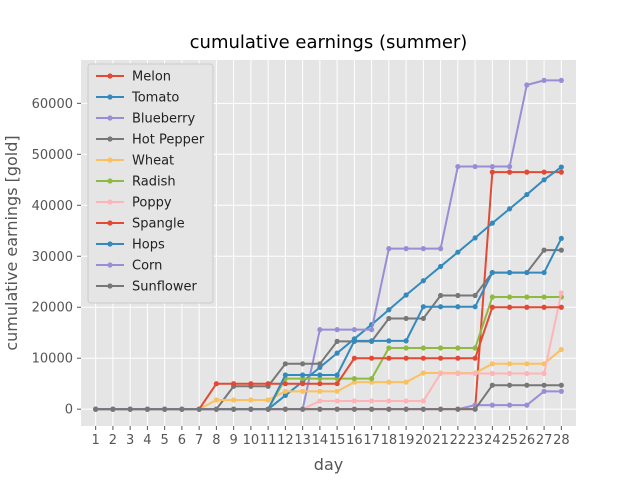 The width and height of the screenshot is (640, 480). What do you see at coordinates (168, 140) in the screenshot?
I see `legend-label: Hot Pepper` at bounding box center [168, 140].